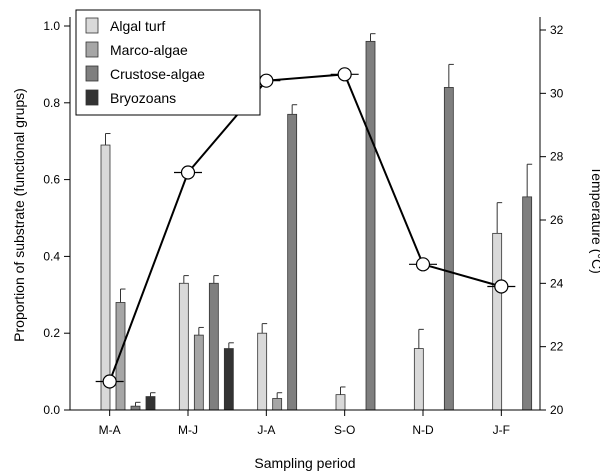  I want to click on bar-bryozoans-m-j, so click(228, 379).